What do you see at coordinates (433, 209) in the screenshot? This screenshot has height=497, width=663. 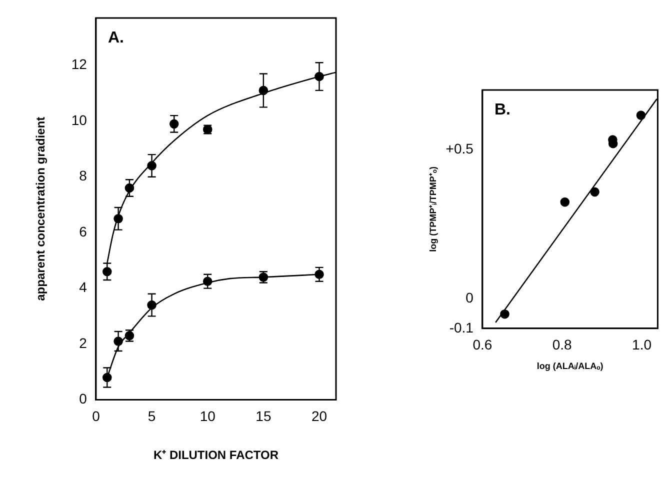 I see `y-axis-title: log (TPMP⁺ᵢ/TPMP⁺ₒ)` at bounding box center [433, 209].